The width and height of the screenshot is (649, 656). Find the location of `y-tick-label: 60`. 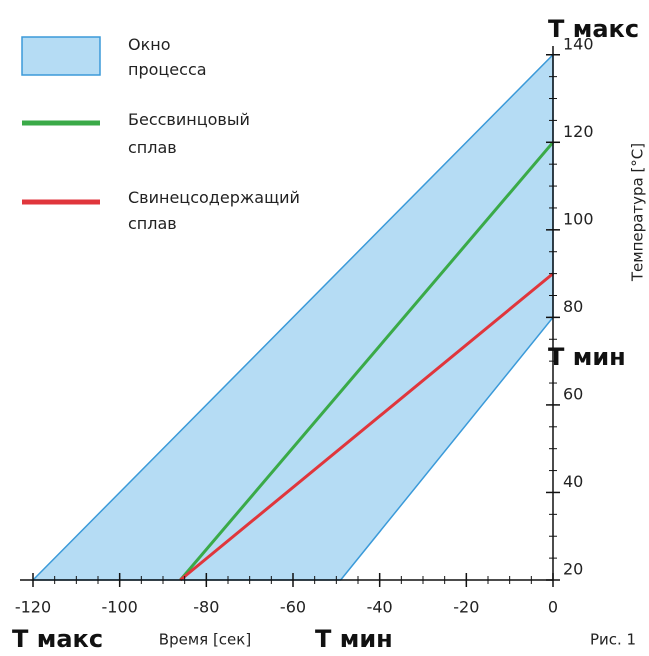

y-tick-label: 60 is located at coordinates (573, 393).